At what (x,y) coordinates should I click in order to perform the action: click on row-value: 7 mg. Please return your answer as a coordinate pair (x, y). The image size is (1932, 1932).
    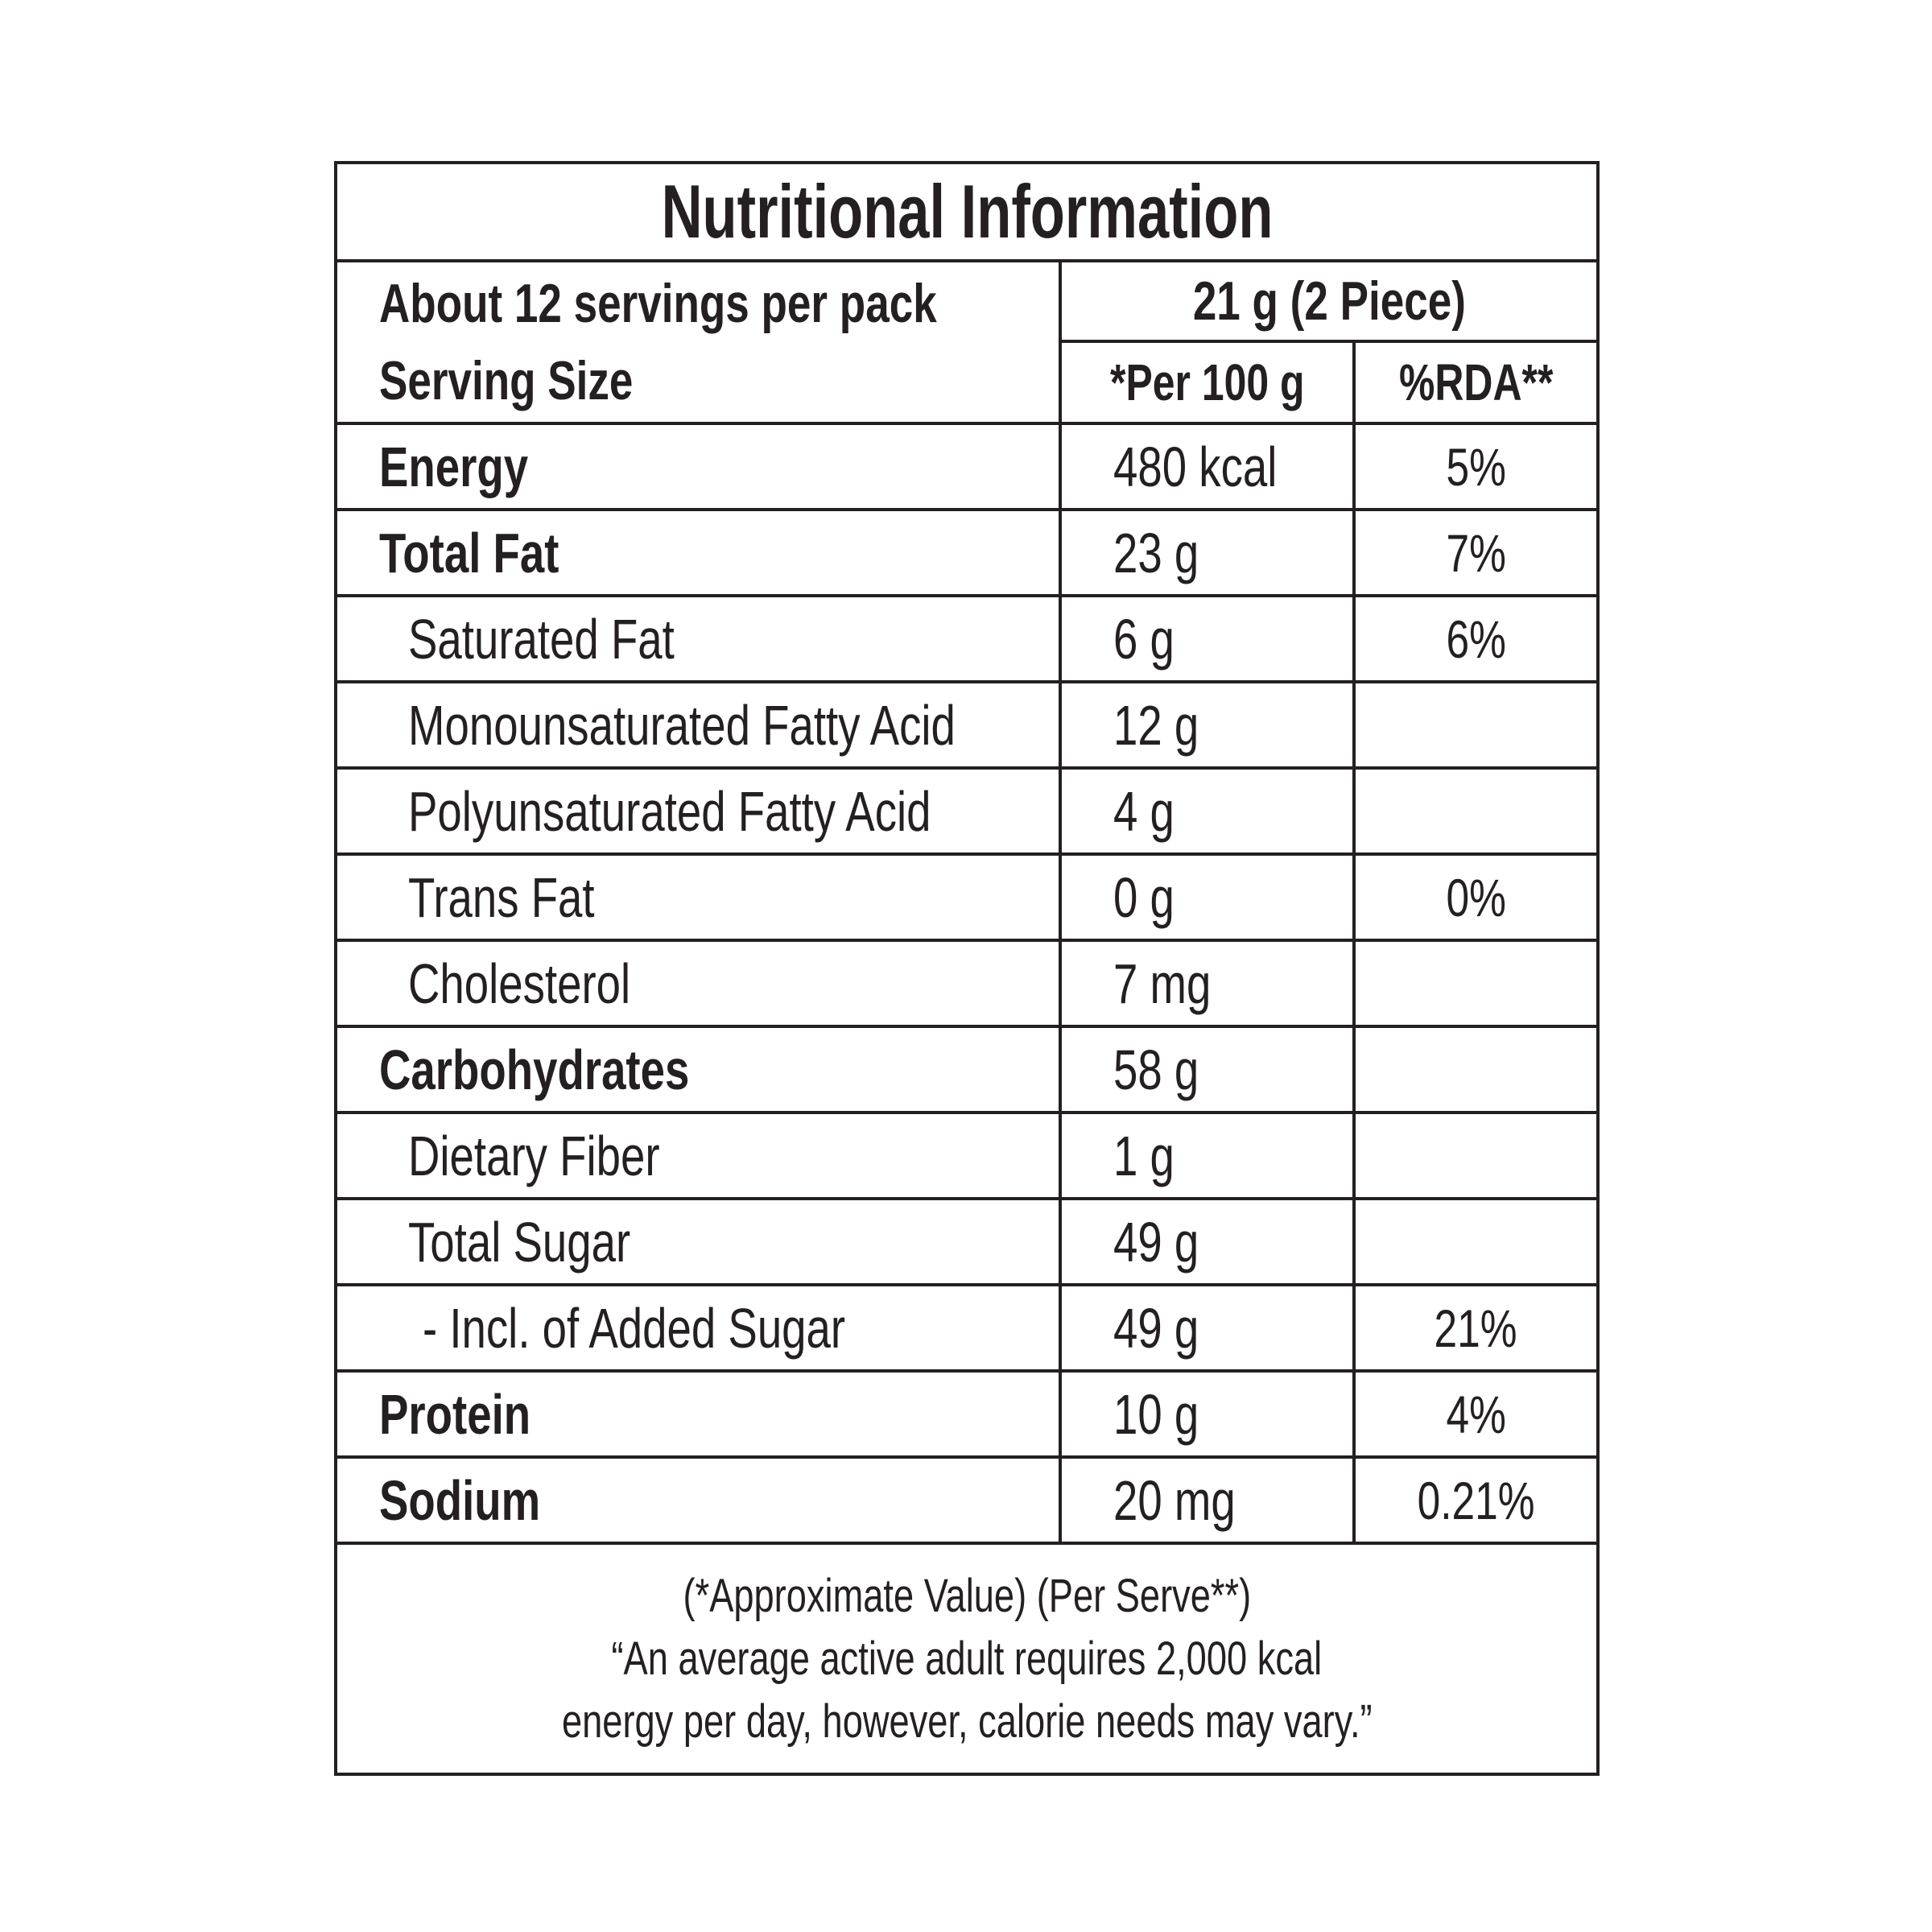
    Looking at the image, I should click on (1162, 983).